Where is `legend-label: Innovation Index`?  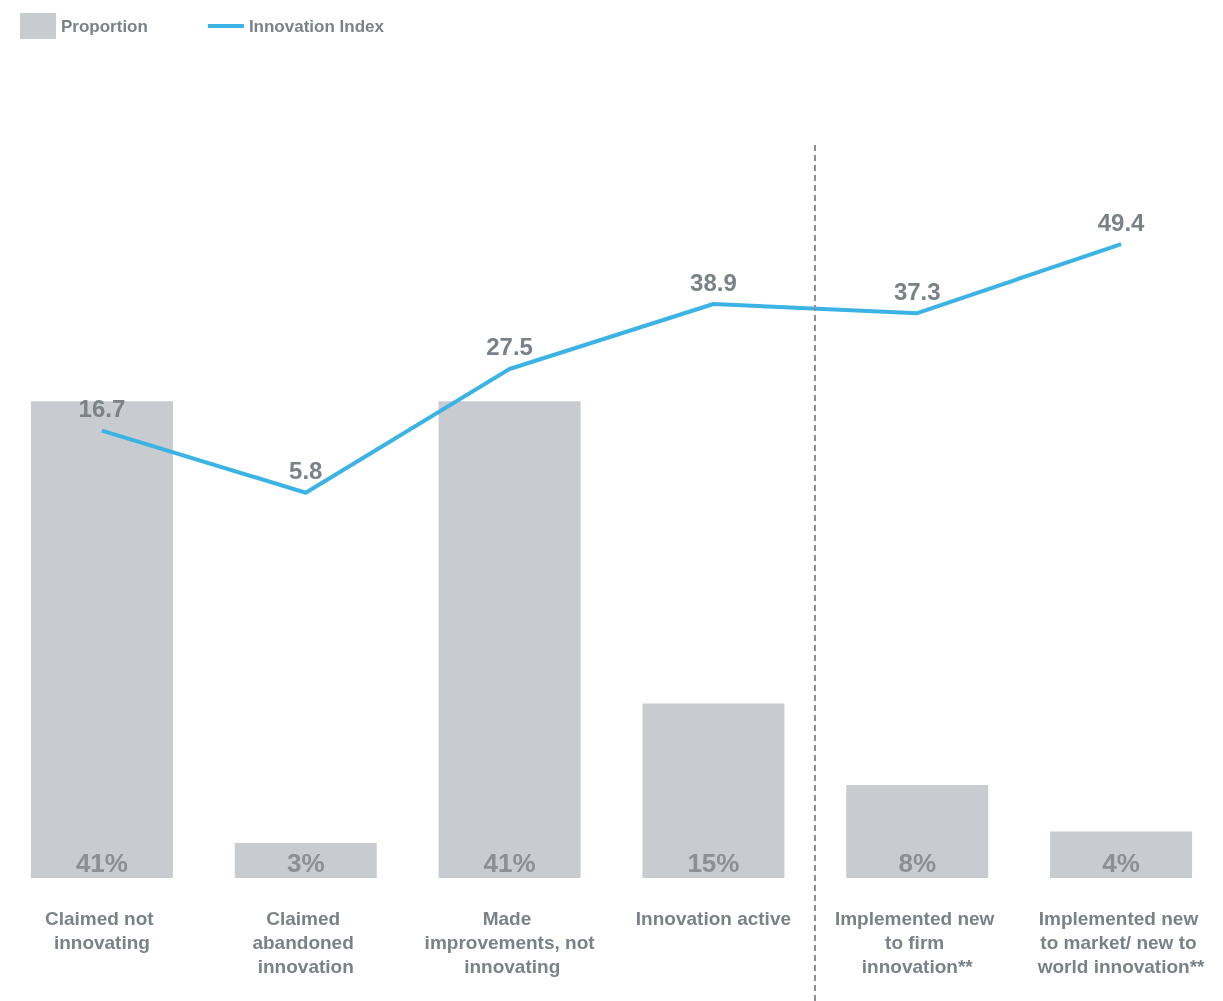
legend-label: Innovation Index is located at coordinates (316, 26).